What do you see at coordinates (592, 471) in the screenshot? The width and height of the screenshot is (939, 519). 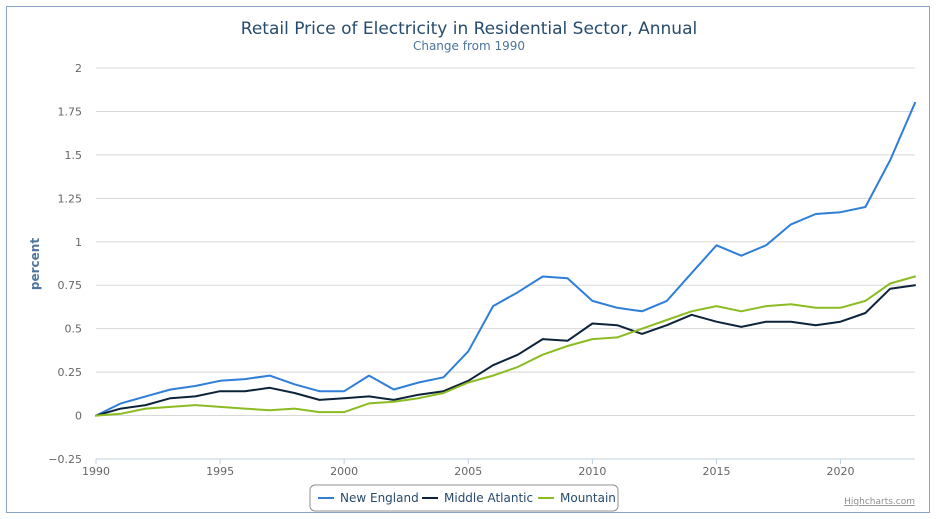 I see `x-tick-label: 2010` at bounding box center [592, 471].